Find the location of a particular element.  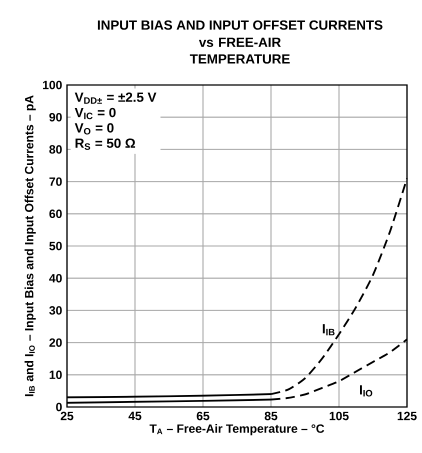

x-axis-title: T$_{A}$ – Free-Air Temperature – °C is located at coordinates (237, 430).